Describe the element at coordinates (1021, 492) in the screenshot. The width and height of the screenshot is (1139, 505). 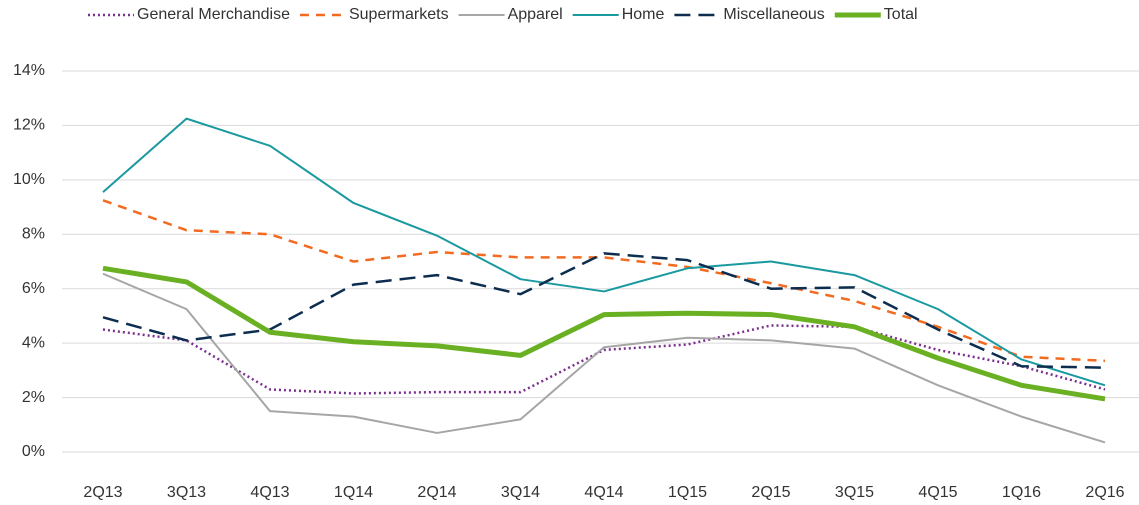
I see `x-tick-label: 1Q16` at that location.